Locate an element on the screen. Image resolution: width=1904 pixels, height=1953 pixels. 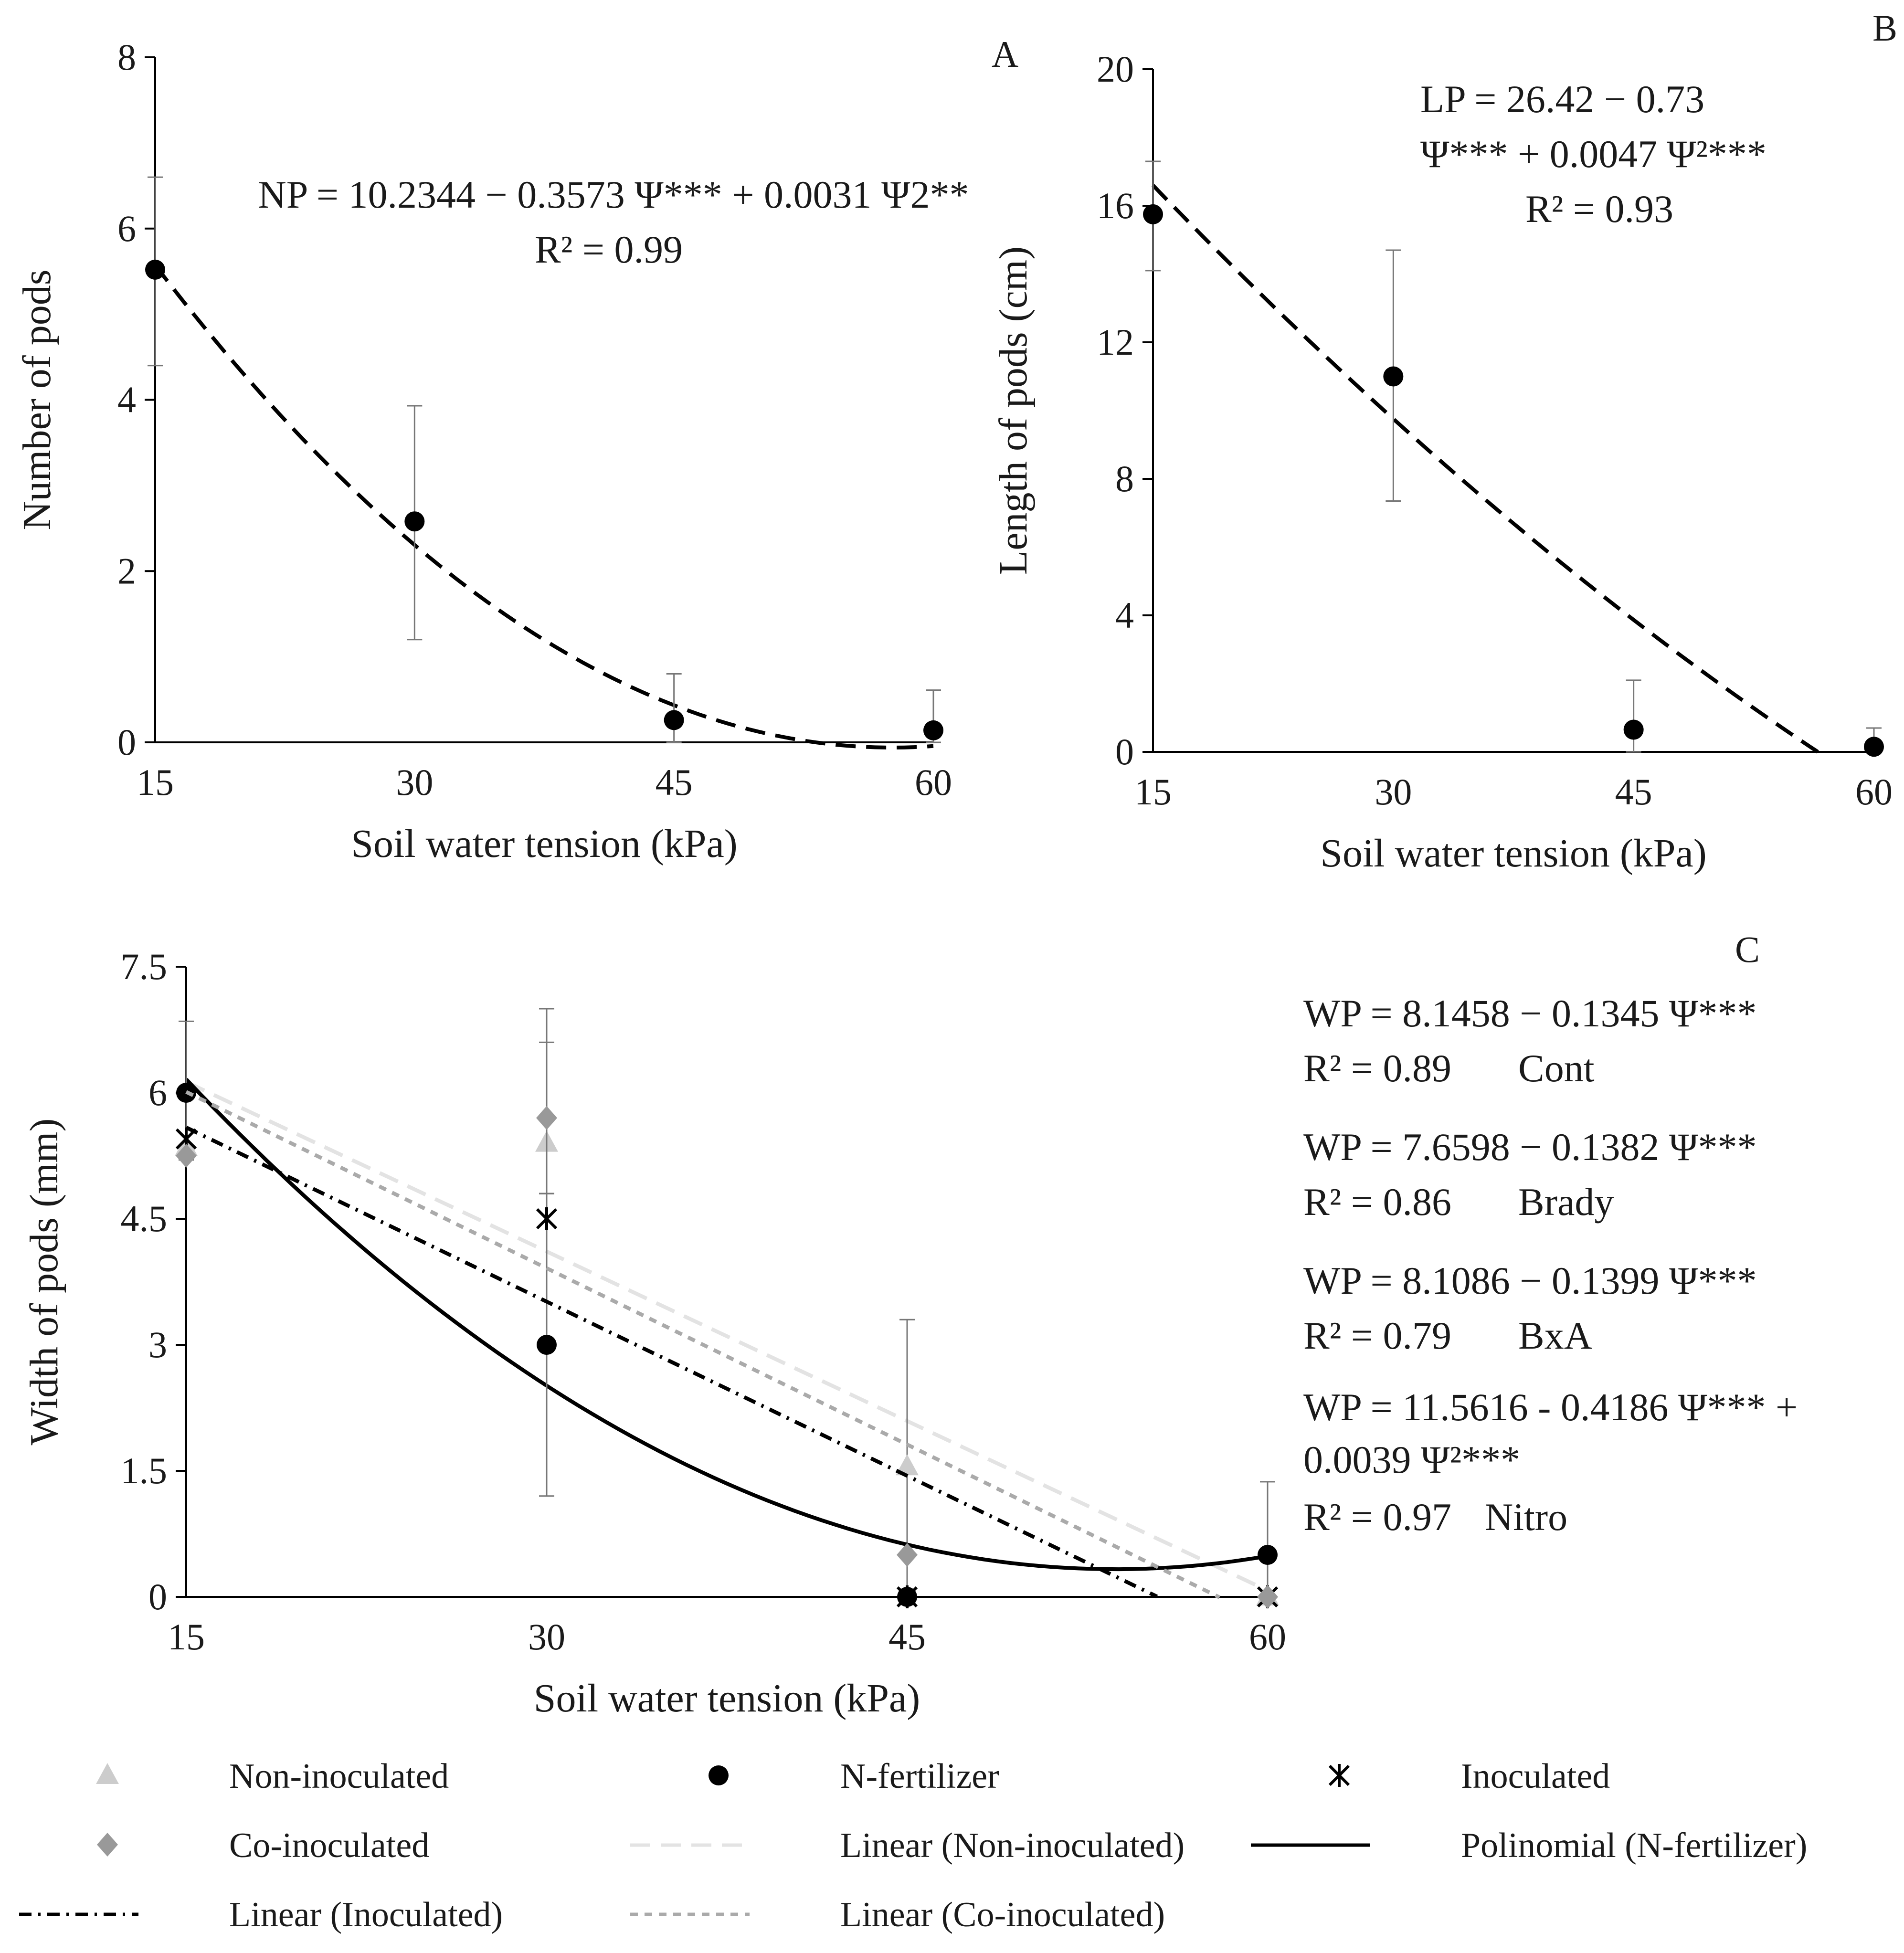
legend-item: Linear (Inoculated) is located at coordinates (261, 1914).